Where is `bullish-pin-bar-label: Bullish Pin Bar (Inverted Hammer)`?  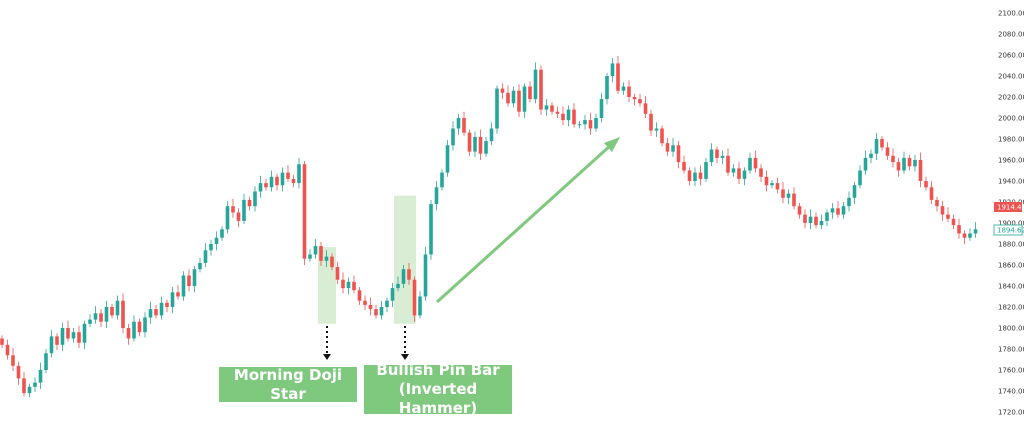 bullish-pin-bar-label: Bullish Pin Bar (Inverted Hammer) is located at coordinates (438, 389).